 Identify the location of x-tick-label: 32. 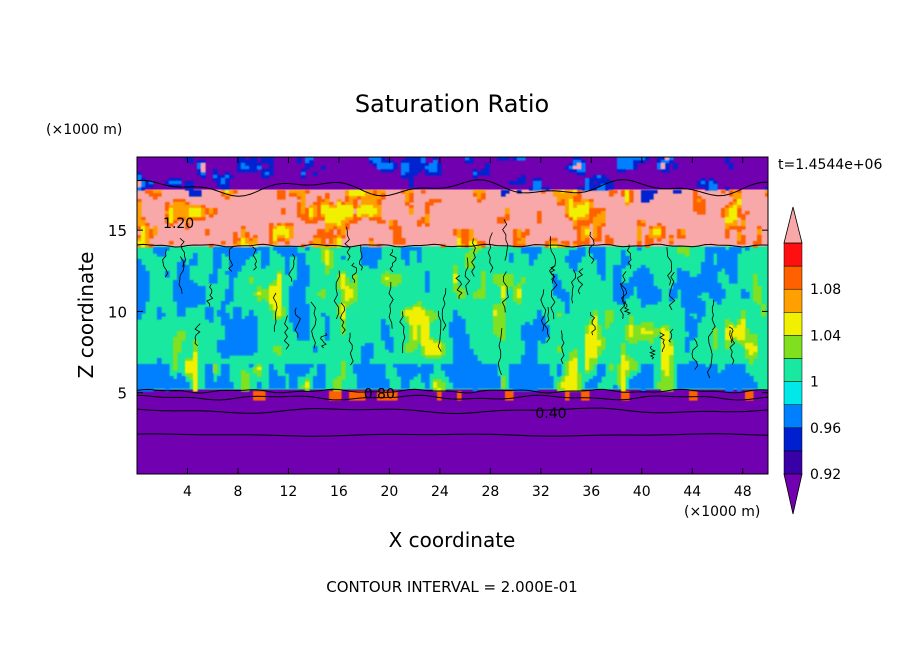
(541, 492).